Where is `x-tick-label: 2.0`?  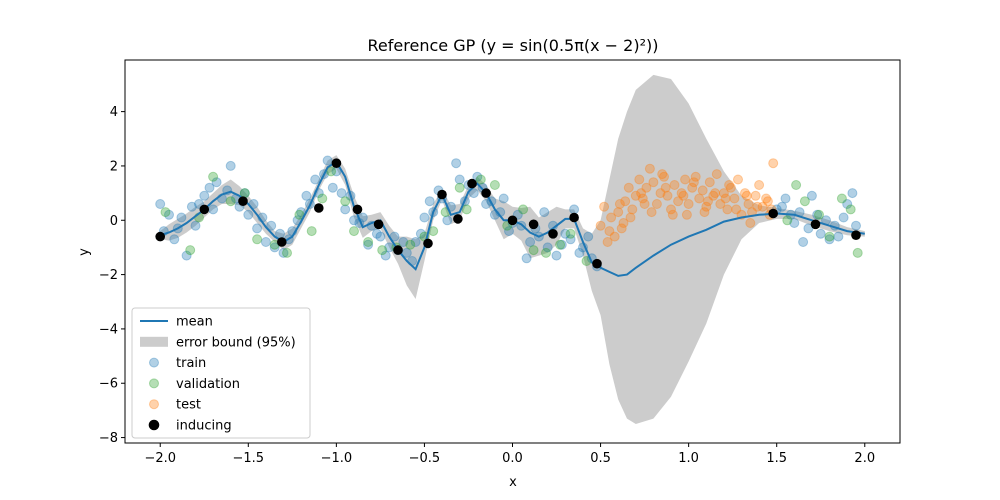 x-tick-label: 2.0 is located at coordinates (864, 458).